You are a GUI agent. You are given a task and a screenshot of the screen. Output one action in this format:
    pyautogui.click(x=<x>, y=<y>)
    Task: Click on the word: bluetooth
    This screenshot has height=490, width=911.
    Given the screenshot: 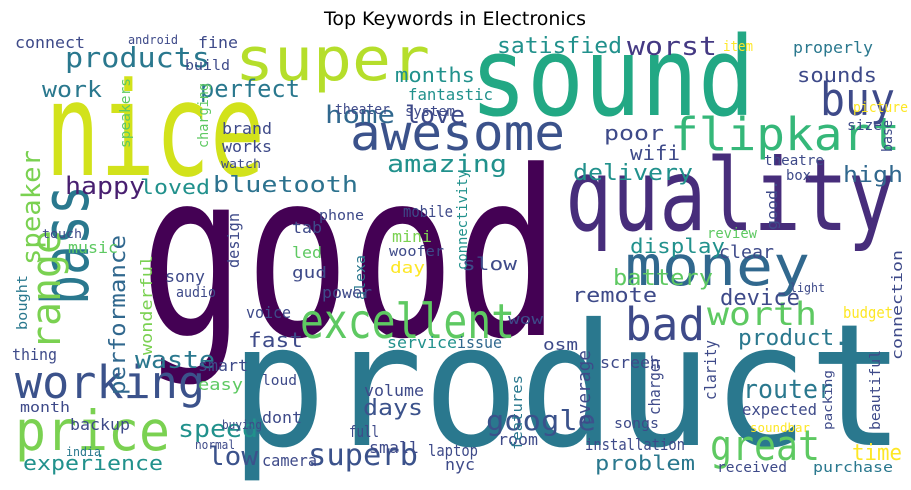 What is the action you would take?
    pyautogui.click(x=285, y=185)
    